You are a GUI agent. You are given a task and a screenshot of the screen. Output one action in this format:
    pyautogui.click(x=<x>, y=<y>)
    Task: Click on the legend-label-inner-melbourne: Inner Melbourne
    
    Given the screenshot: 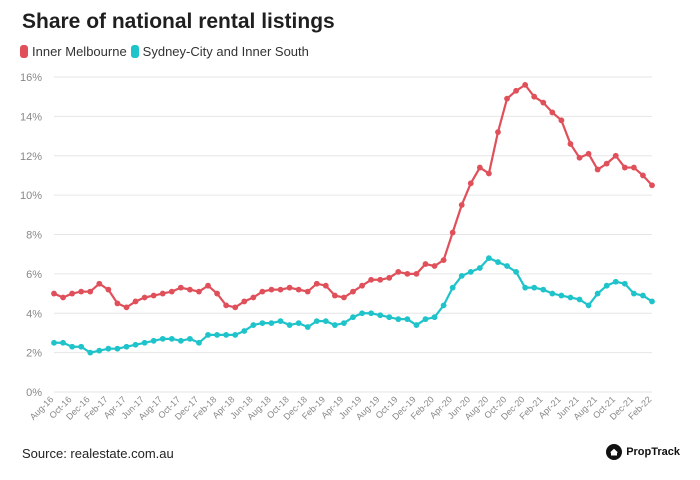 What is the action you would take?
    pyautogui.click(x=79, y=51)
    